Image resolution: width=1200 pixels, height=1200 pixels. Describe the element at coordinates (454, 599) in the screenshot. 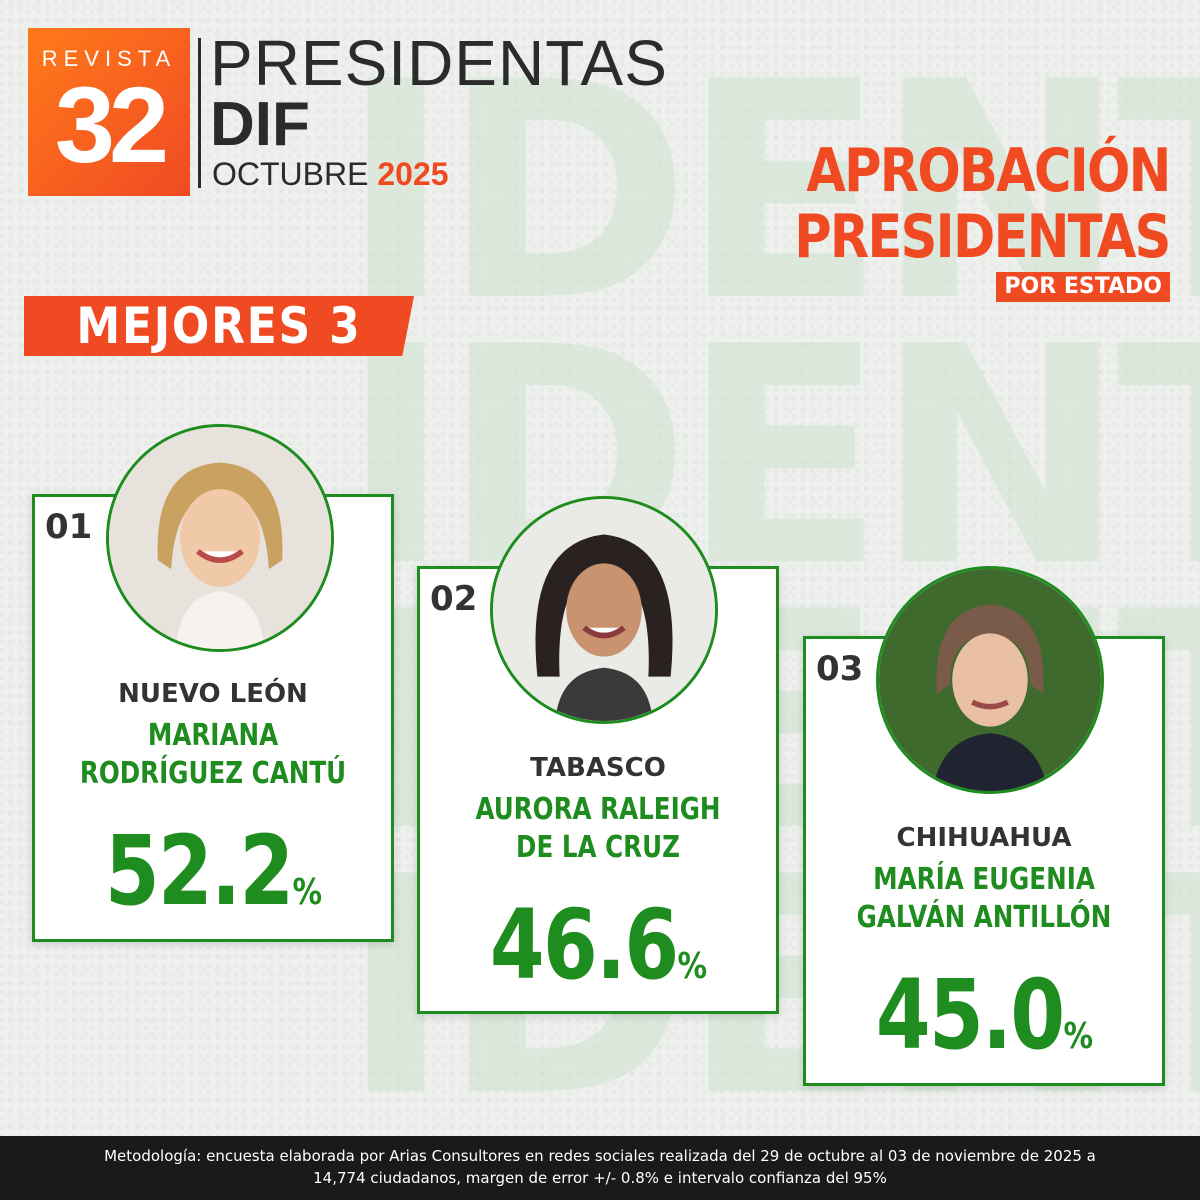

I see `card-rank: 02` at that location.